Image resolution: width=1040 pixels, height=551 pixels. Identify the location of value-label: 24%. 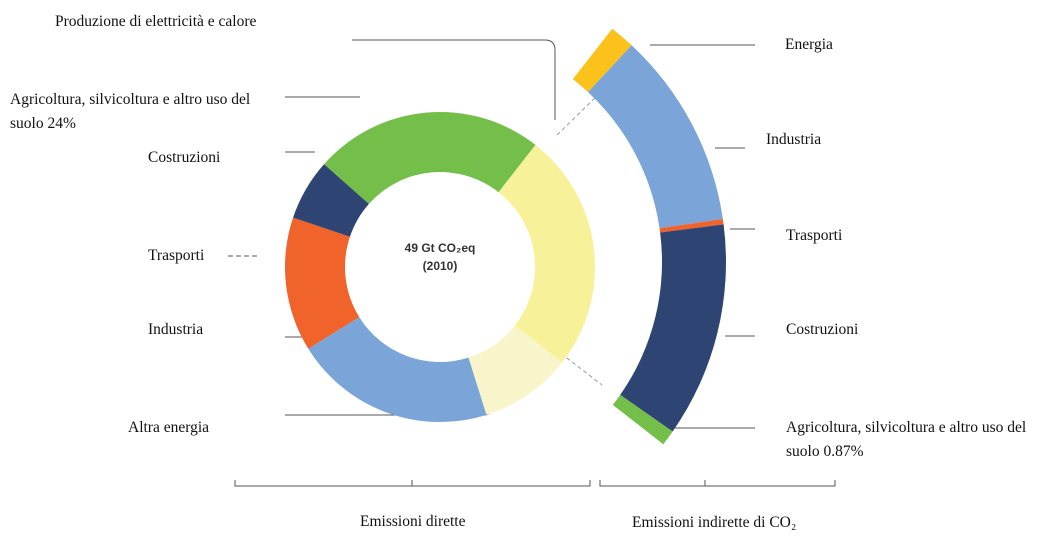
(61, 123).